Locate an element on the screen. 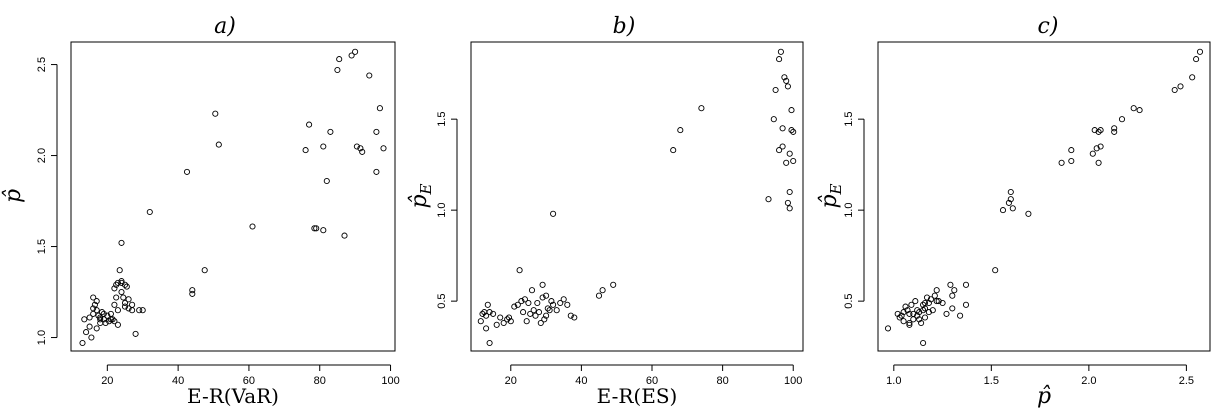 This screenshot has height=414, width=1216. x-axis-label: p̂ is located at coordinates (1044, 396).